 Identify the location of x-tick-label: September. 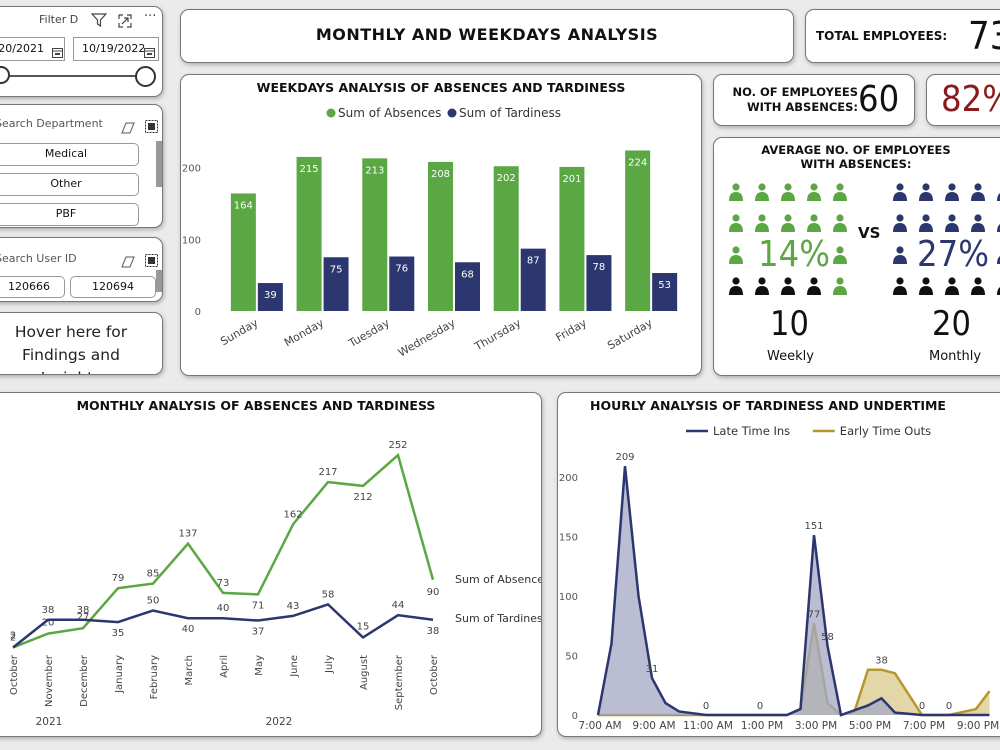
(399, 682).